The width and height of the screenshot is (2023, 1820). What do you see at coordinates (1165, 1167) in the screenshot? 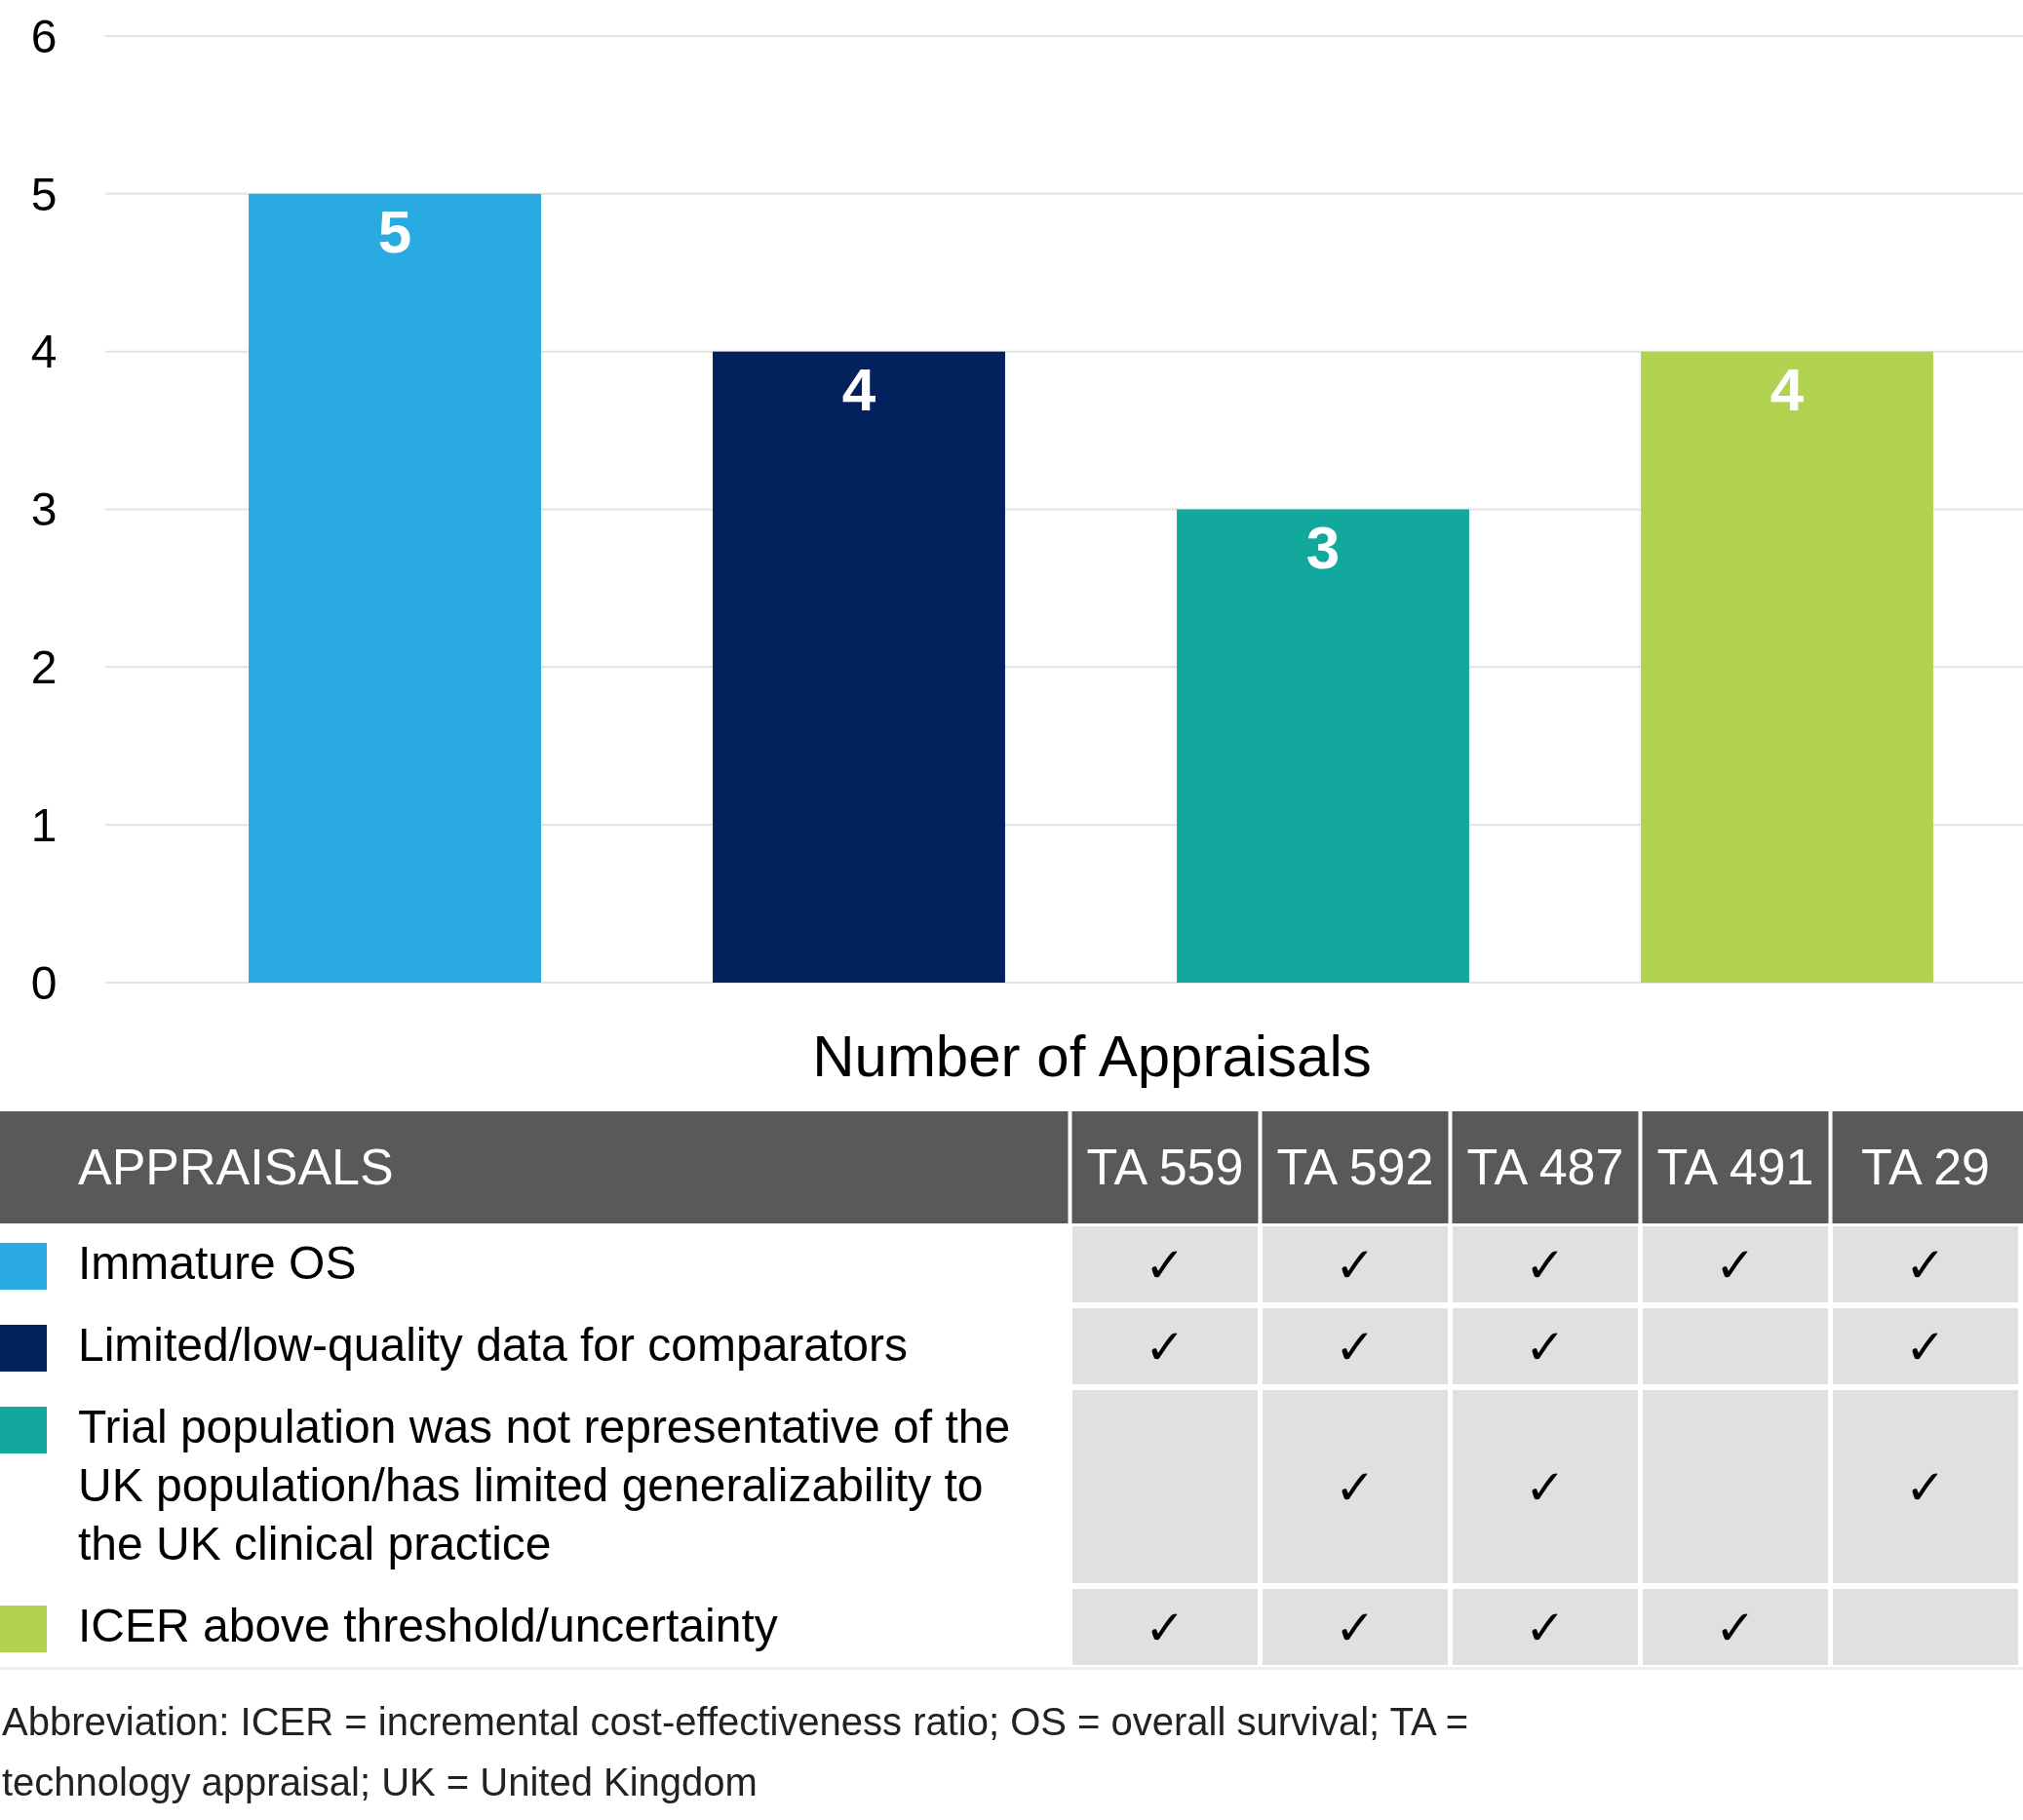
I see `x-tick-label: TA 559` at bounding box center [1165, 1167].